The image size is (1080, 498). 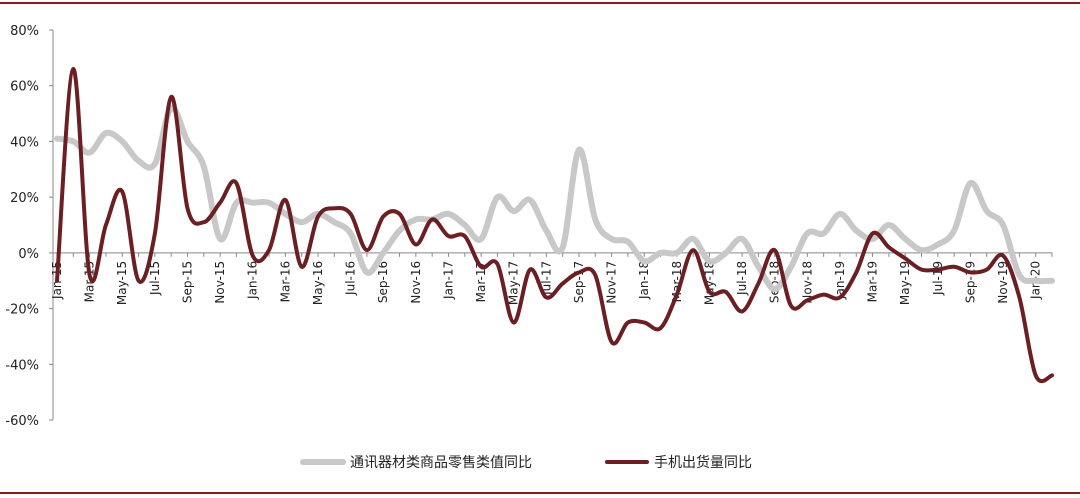 I want to click on legend: 通讯器材类商品零售类值同比 手机出货量同比, so click(x=526, y=462).